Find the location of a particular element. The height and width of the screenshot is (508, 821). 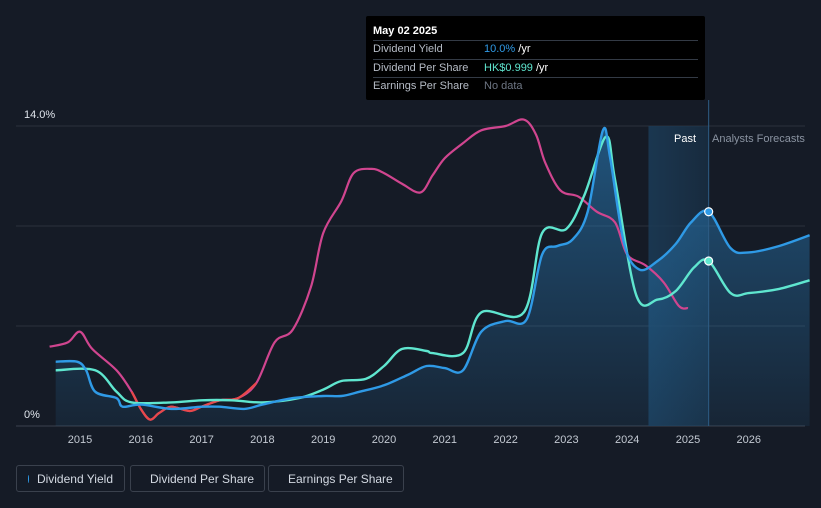

legend-label: Dividend Per Share is located at coordinates (202, 478).